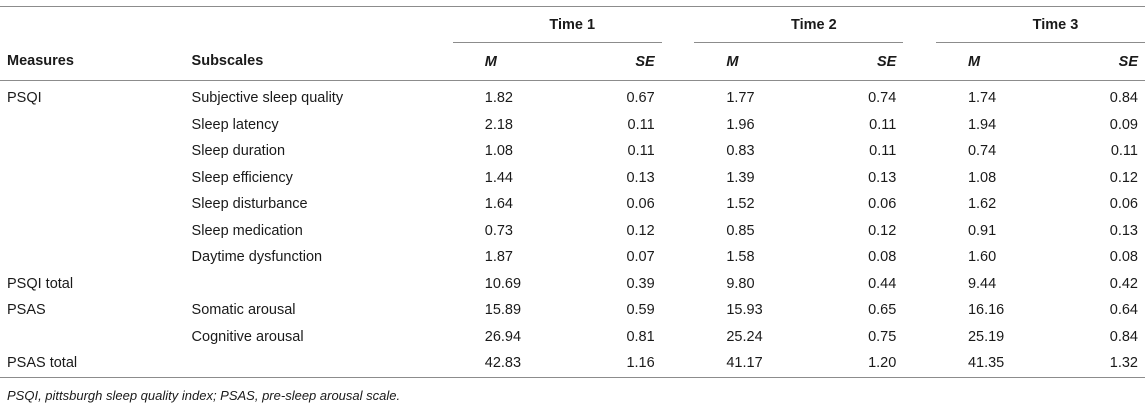  I want to click on mean-cell: 1.96, so click(740, 124).